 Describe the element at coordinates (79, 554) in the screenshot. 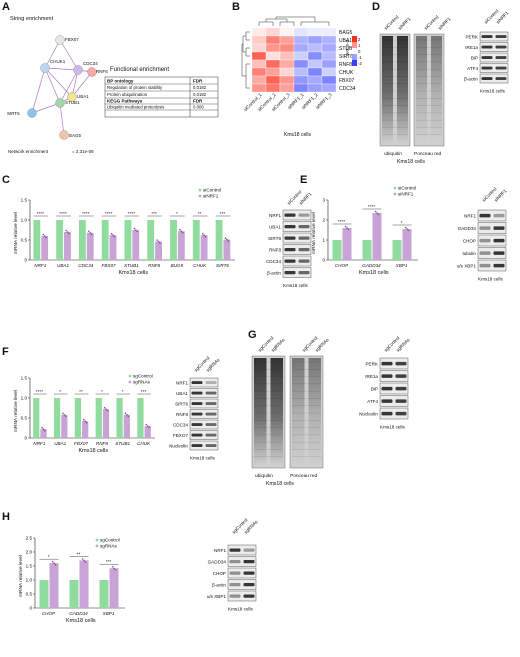

I see `significance-mark: **` at that location.